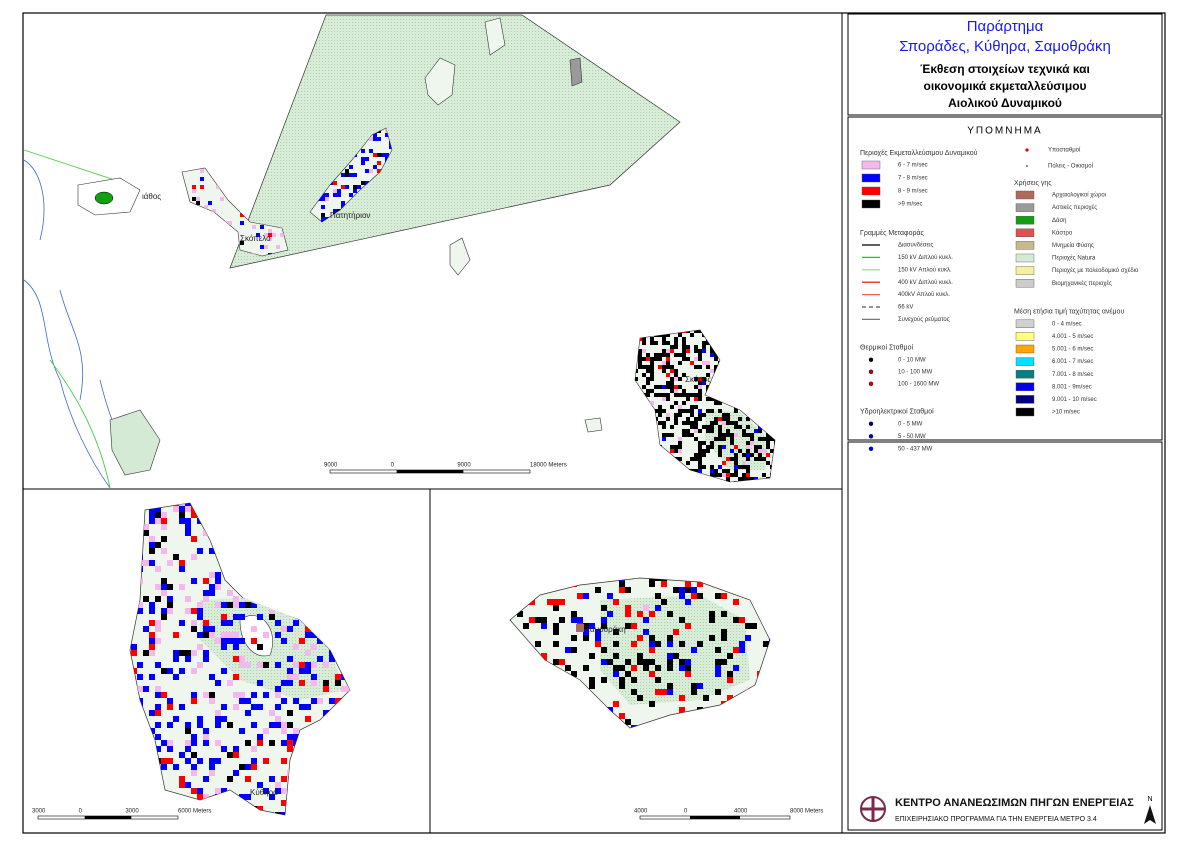 The image size is (1200, 848). I want to click on scale-bar, so click(430, 471).